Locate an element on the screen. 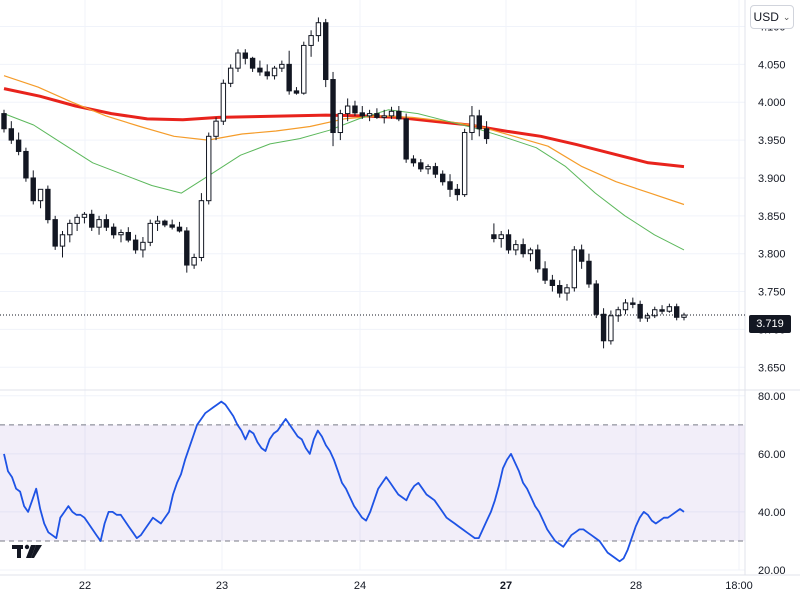 The width and height of the screenshot is (800, 600). price-tick-label: 4.000 is located at coordinates (772, 103).